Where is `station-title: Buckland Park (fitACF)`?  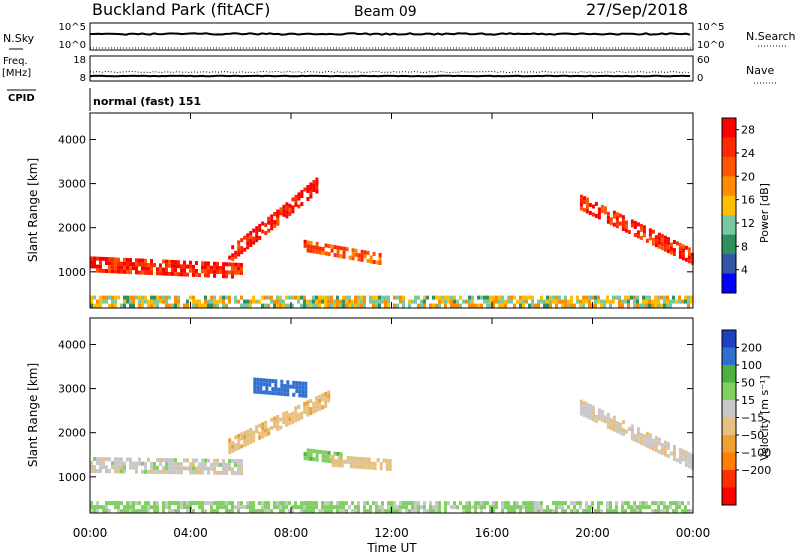 station-title: Buckland Park (fitACF) is located at coordinates (181, 9).